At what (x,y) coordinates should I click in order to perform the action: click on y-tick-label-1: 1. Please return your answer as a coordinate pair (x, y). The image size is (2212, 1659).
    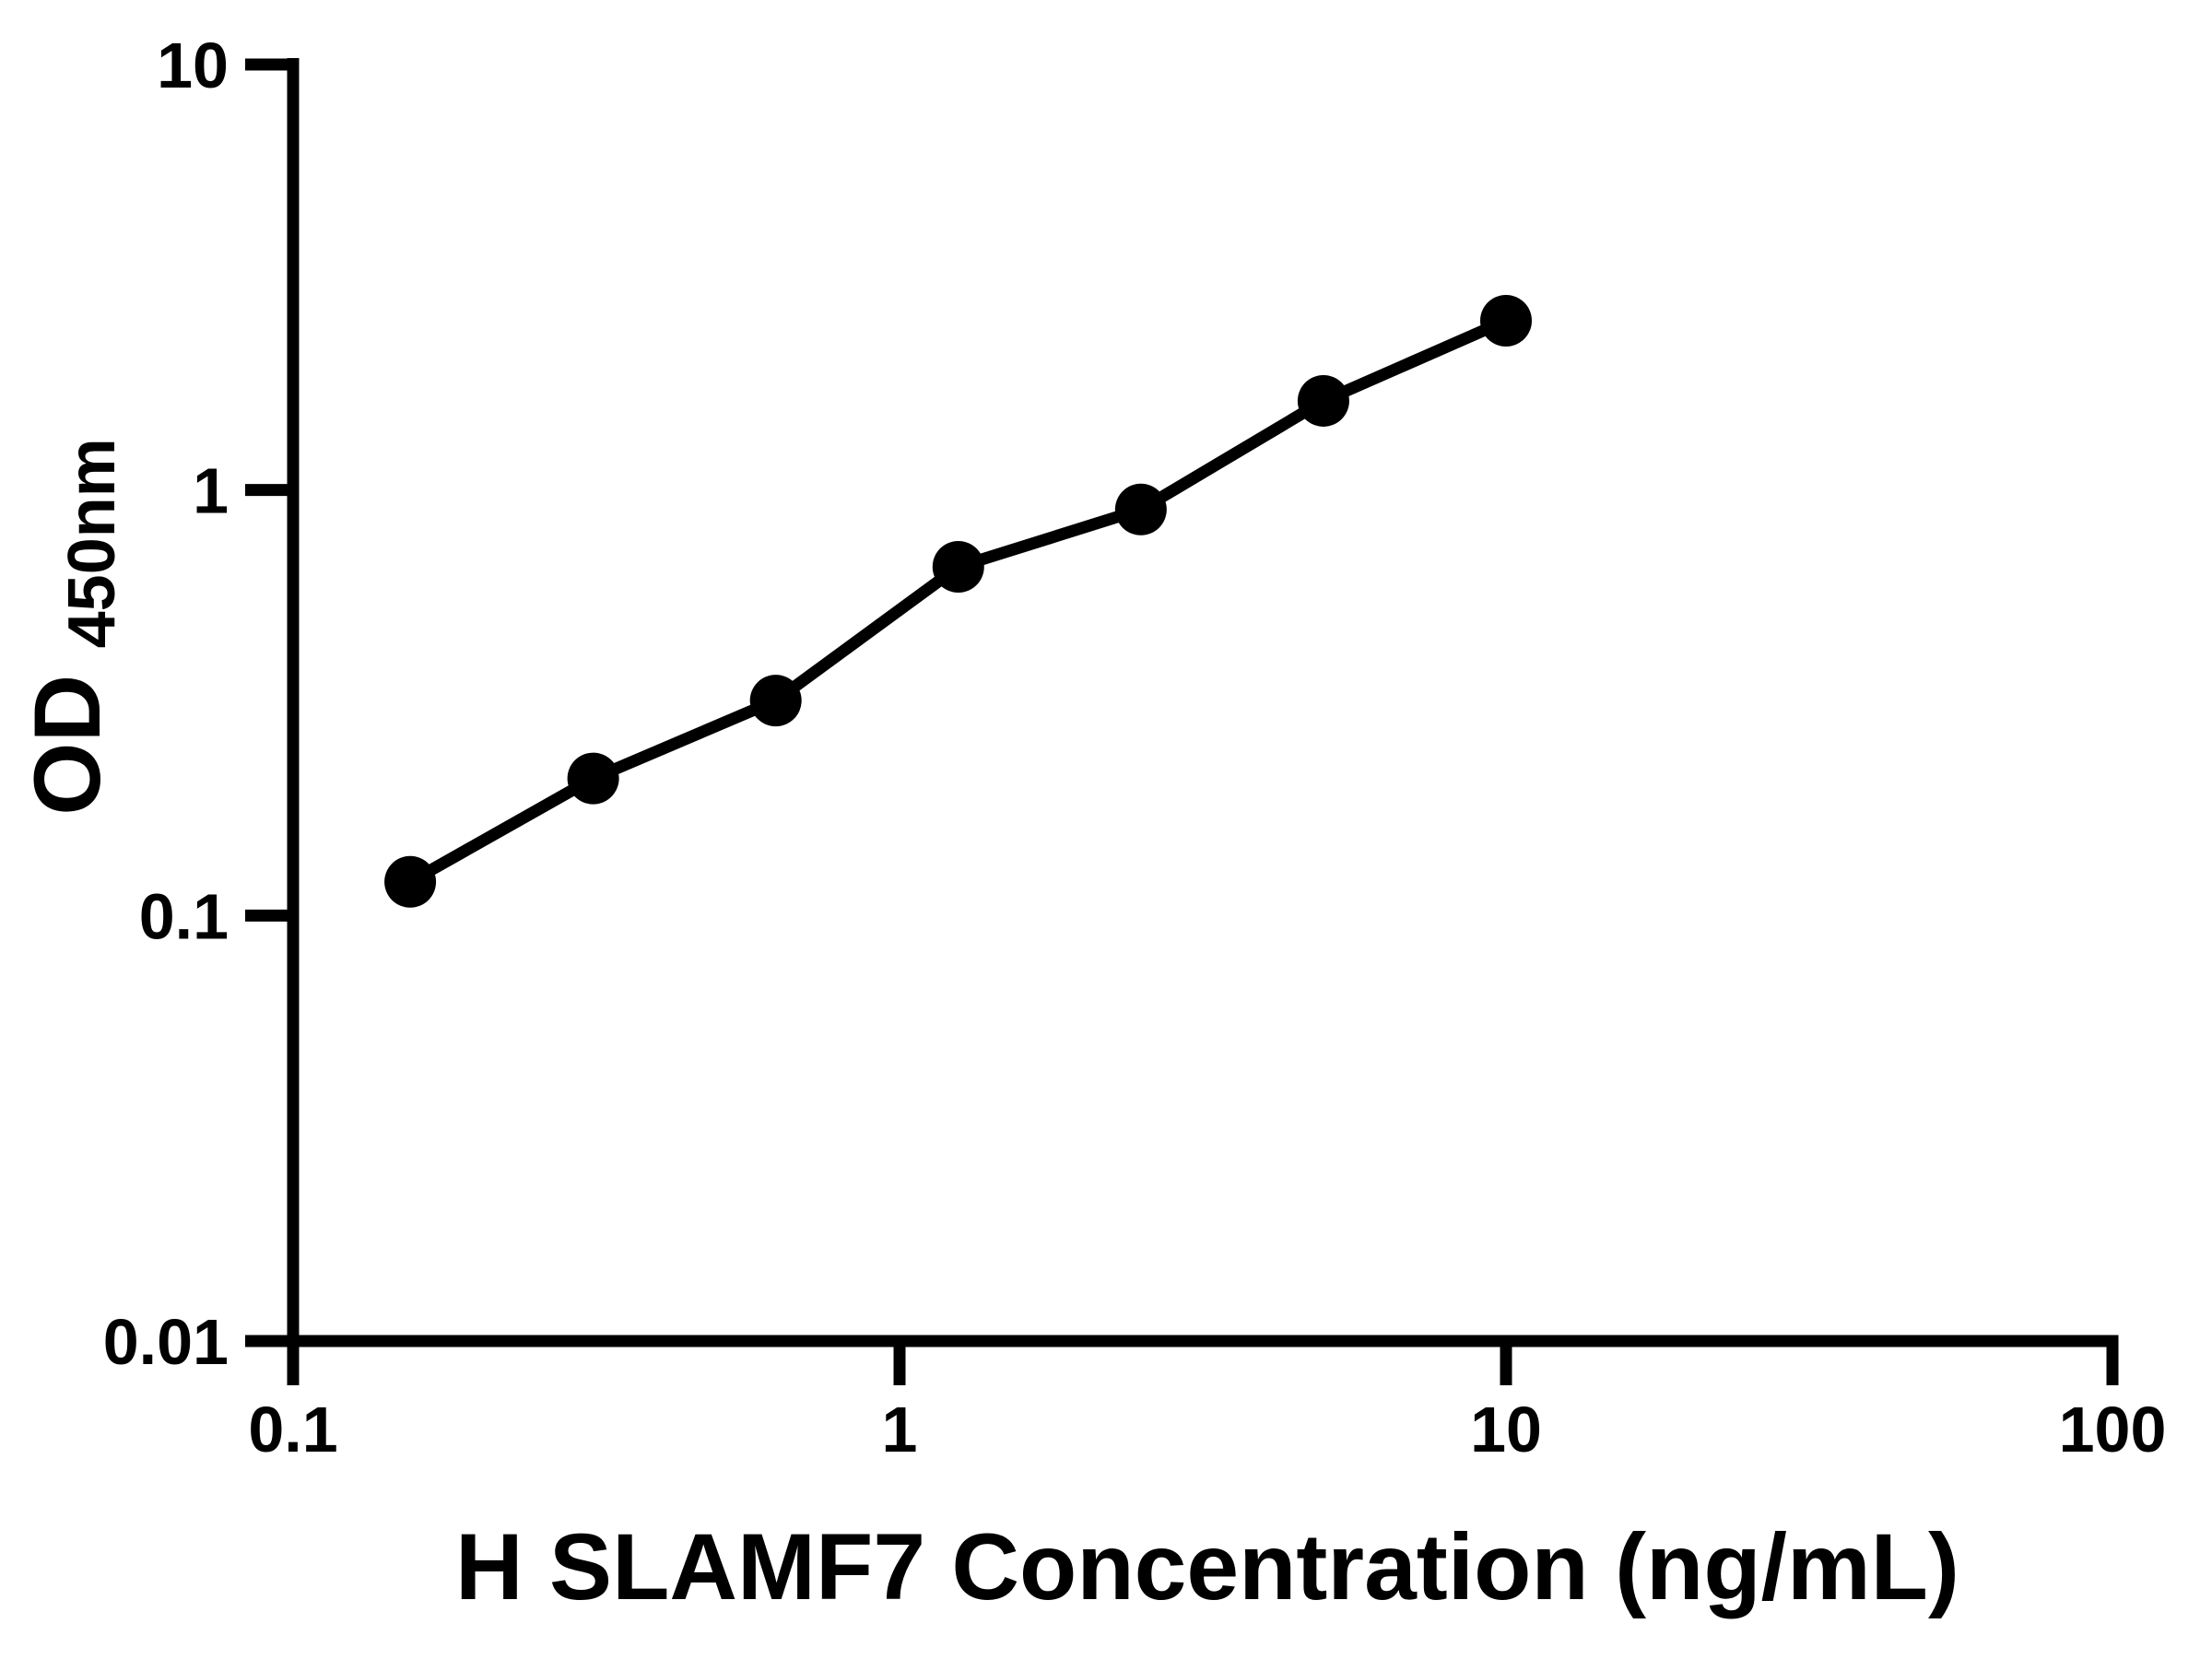
    Looking at the image, I should click on (211, 491).